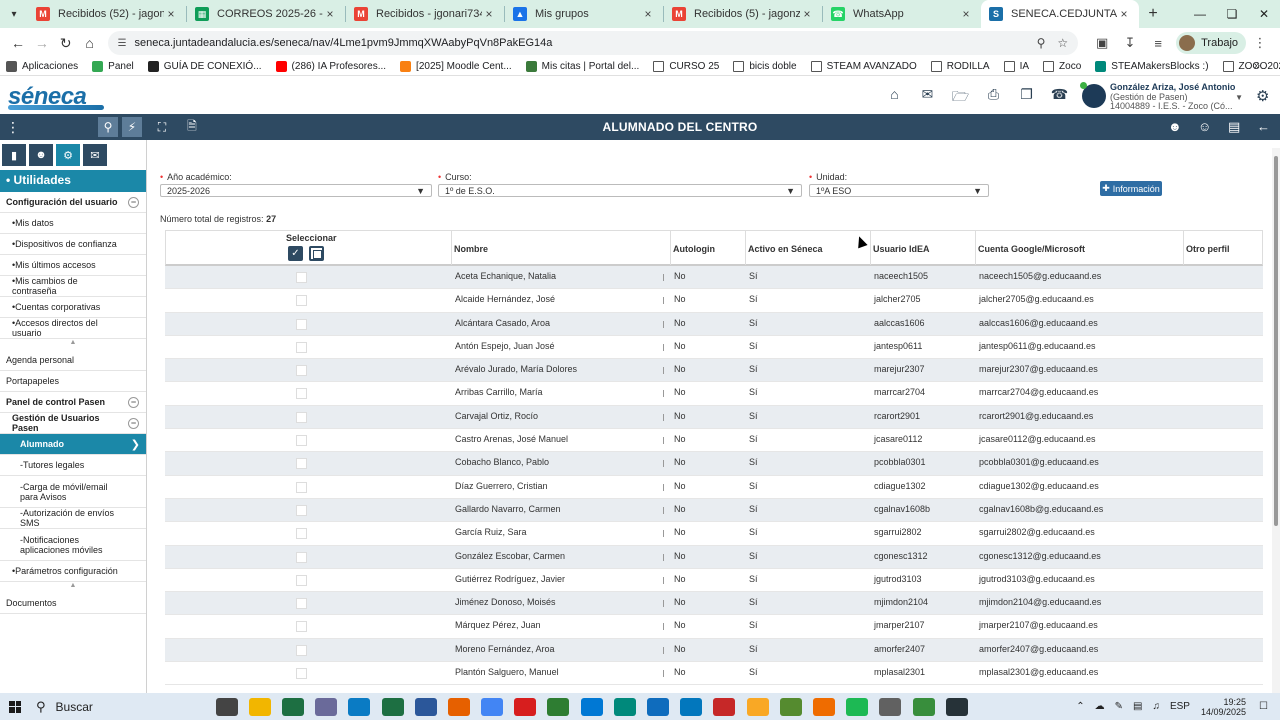 Image resolution: width=1280 pixels, height=720 pixels. I want to click on taskbar-search: ⚲ Buscar, so click(120, 706).